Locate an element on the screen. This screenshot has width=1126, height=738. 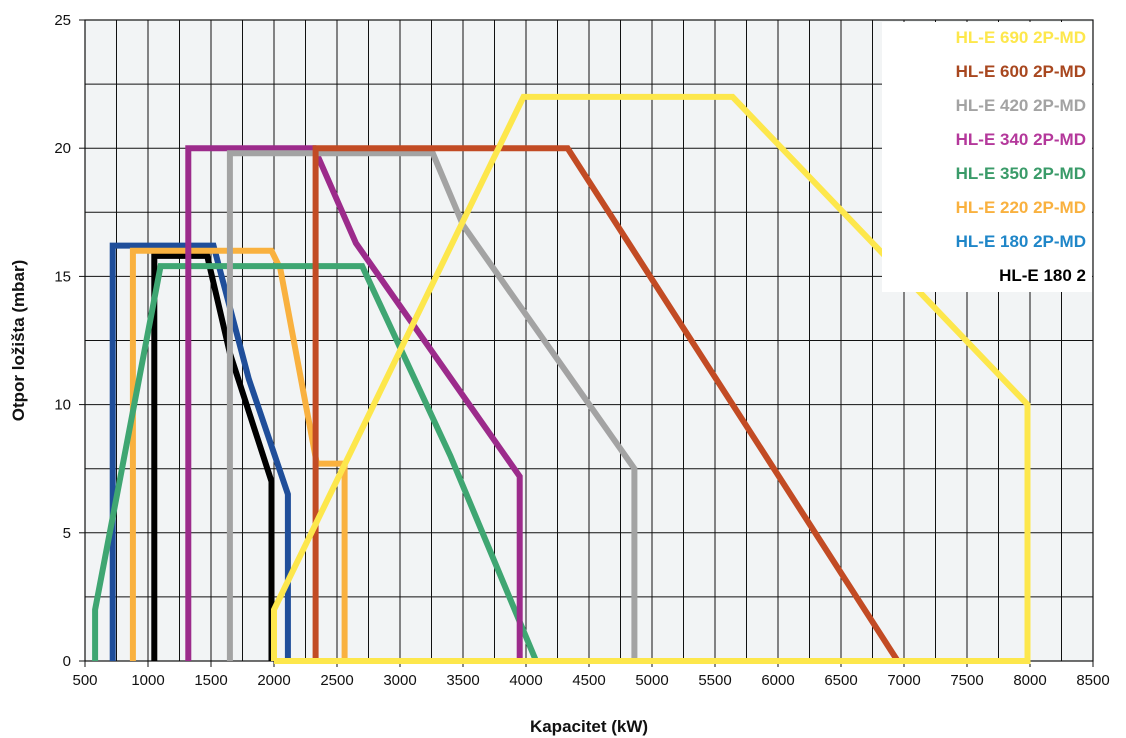
x-tick-label: 6500 is located at coordinates (840, 680).